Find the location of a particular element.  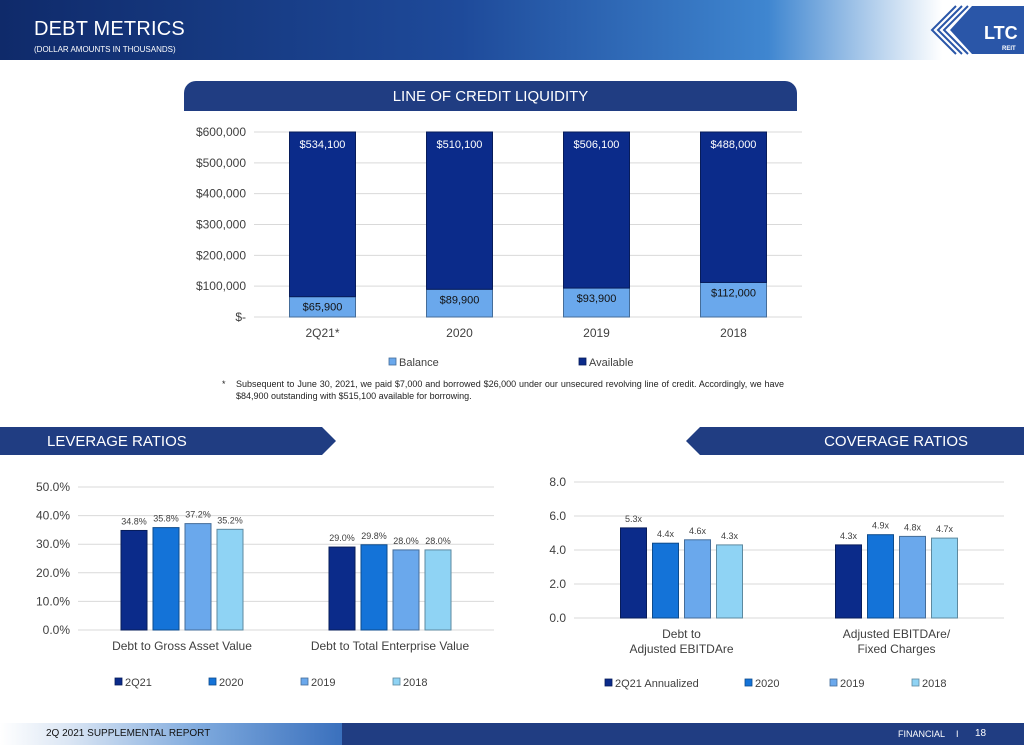

balance-bar is located at coordinates (596, 302).